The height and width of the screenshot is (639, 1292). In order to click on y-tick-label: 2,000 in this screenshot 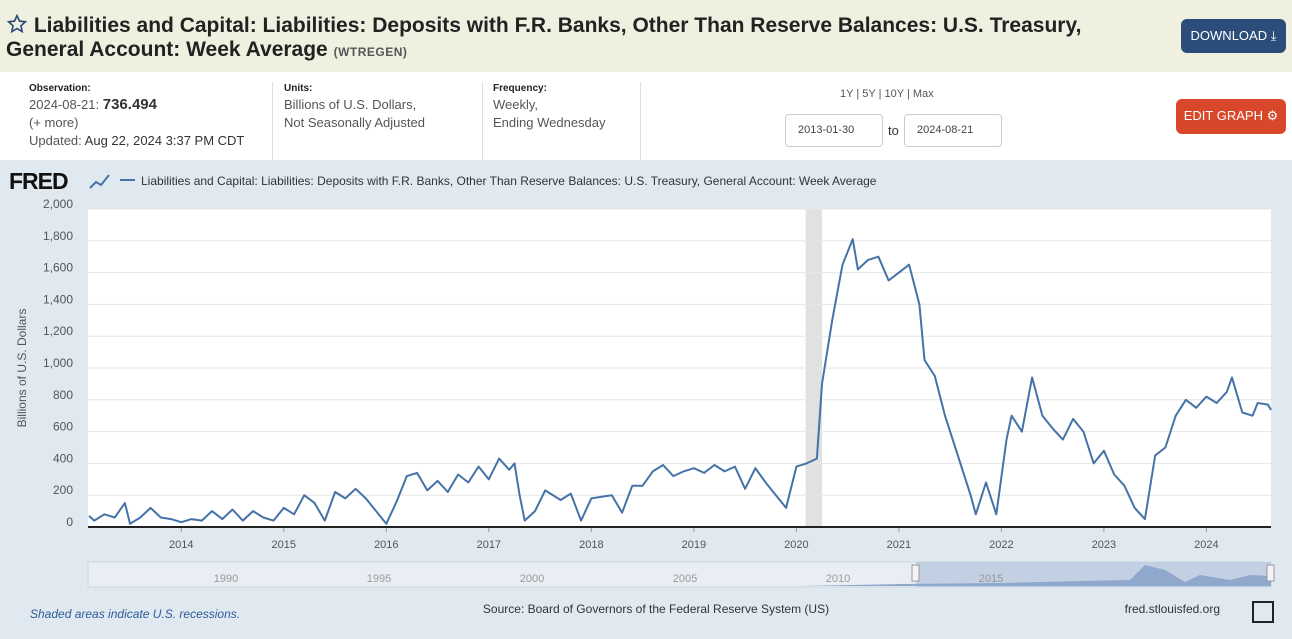, I will do `click(58, 204)`.